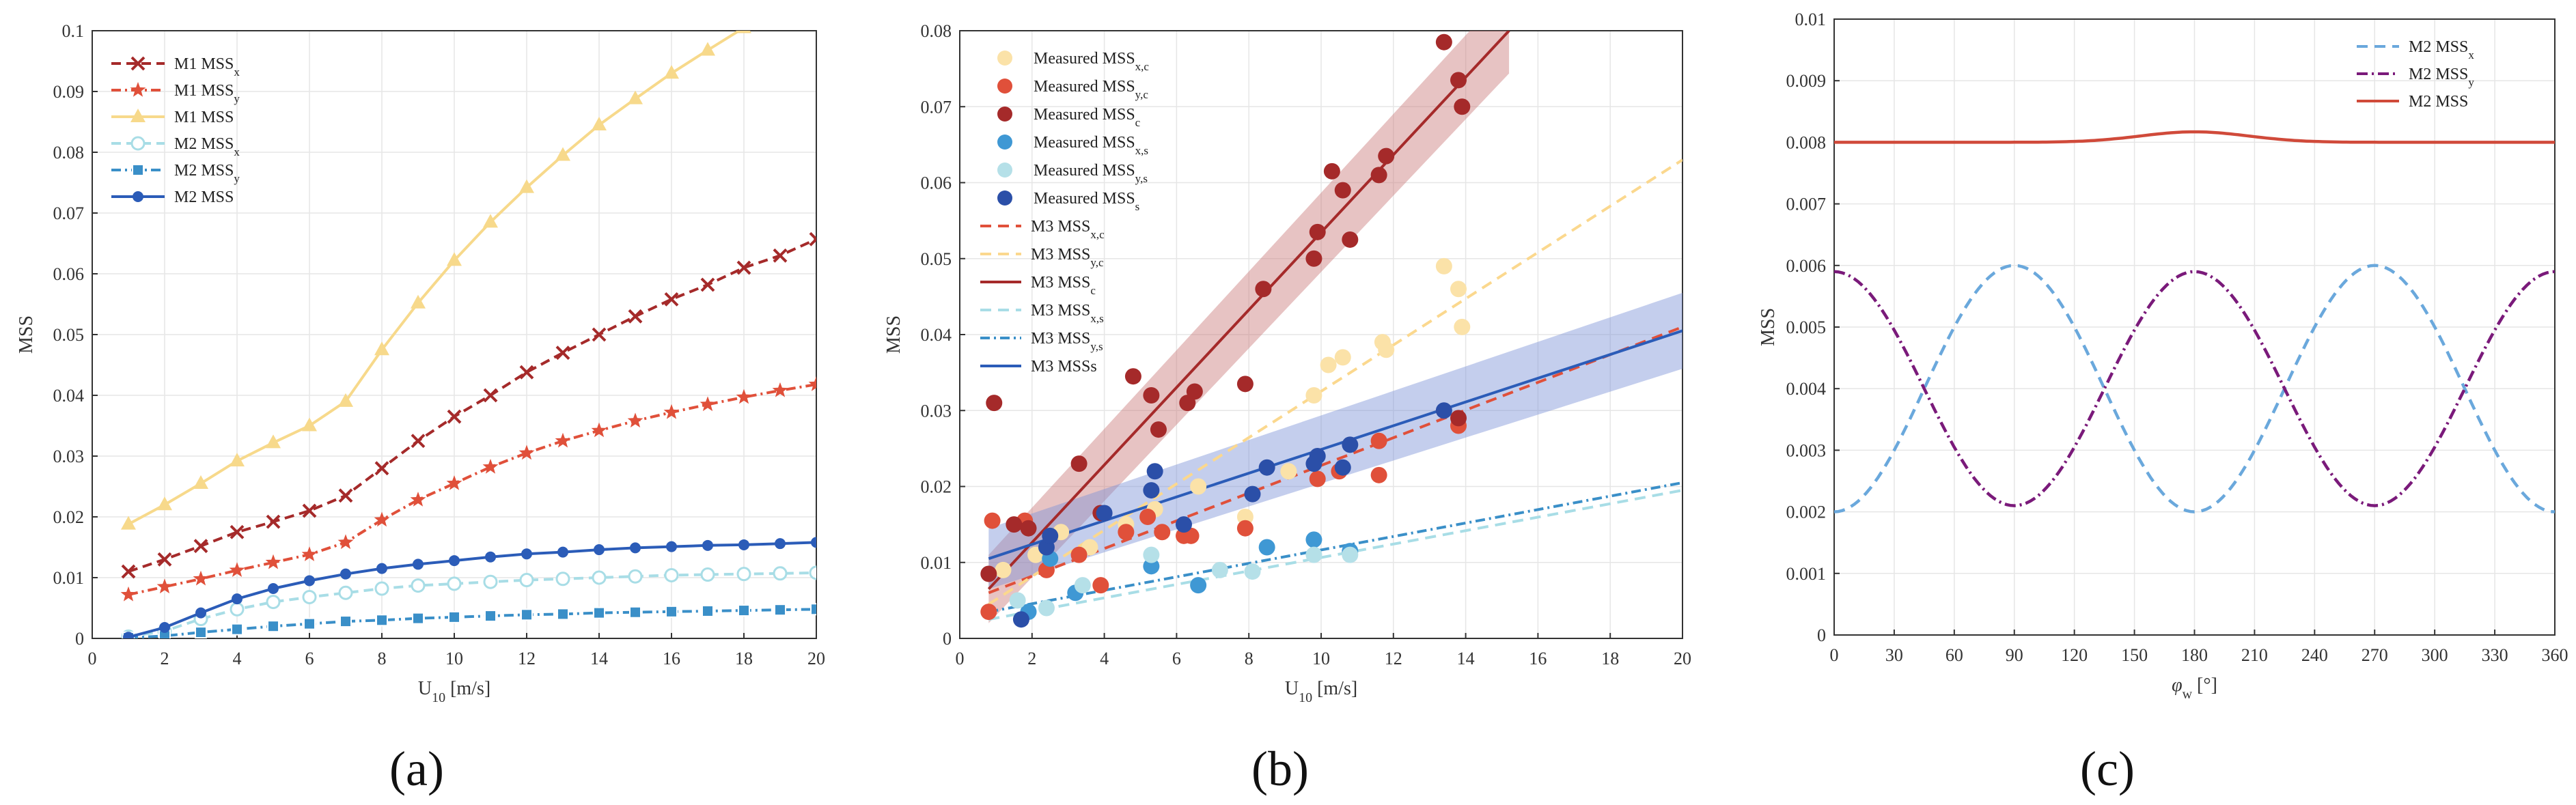 Image resolution: width=2576 pixels, height=805 pixels. Describe the element at coordinates (1091, 90) in the screenshot. I see `legend-label: Measured MSSy,c` at that location.